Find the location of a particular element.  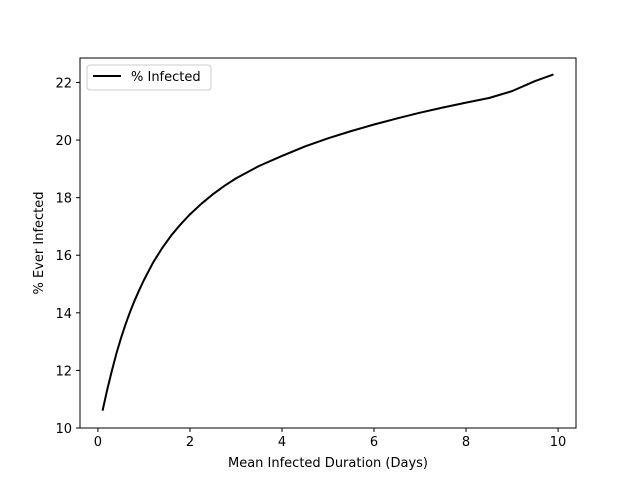

x-tick-label: 8 is located at coordinates (466, 442).